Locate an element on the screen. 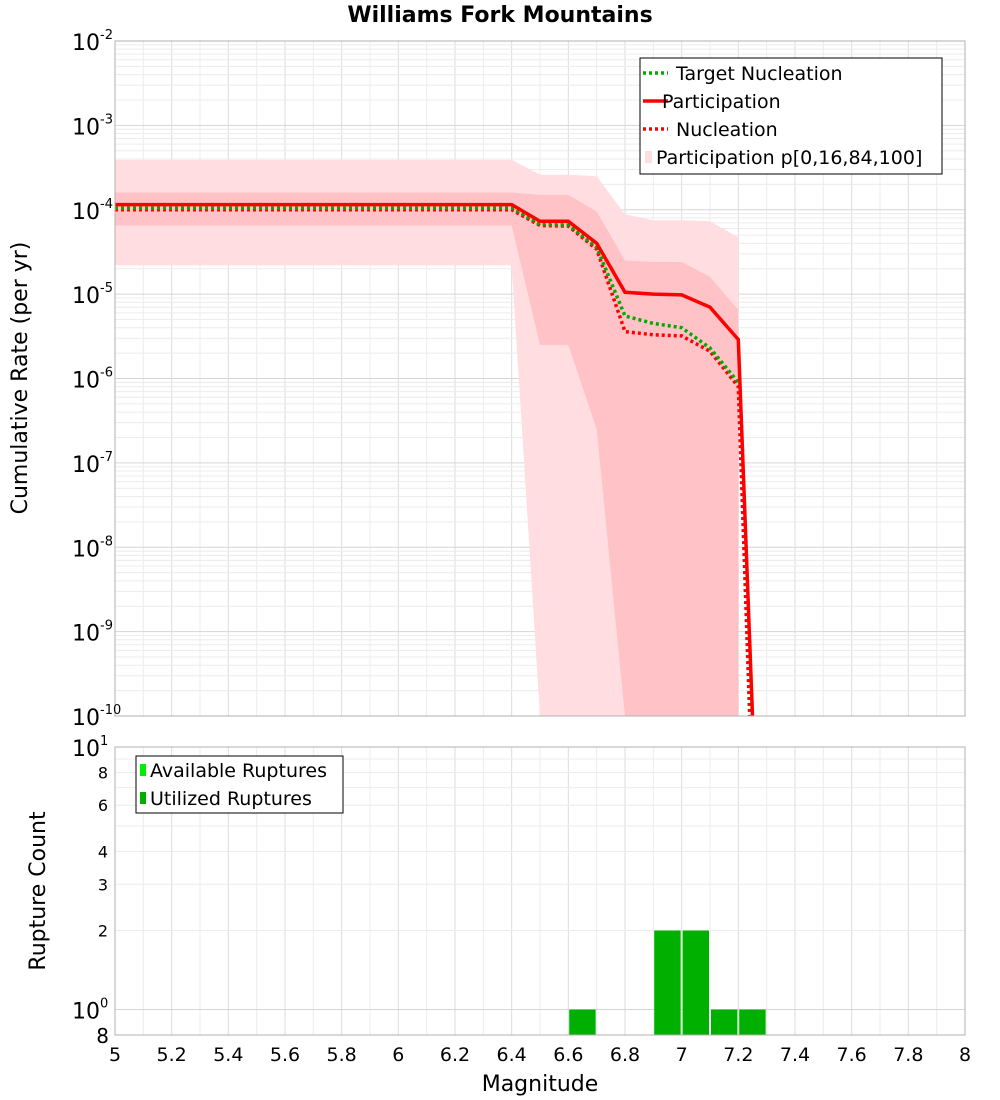 Image resolution: width=1000 pixels, height=1100 pixels. top-y-tick-label: 10⁻⁴ is located at coordinates (92, 211).